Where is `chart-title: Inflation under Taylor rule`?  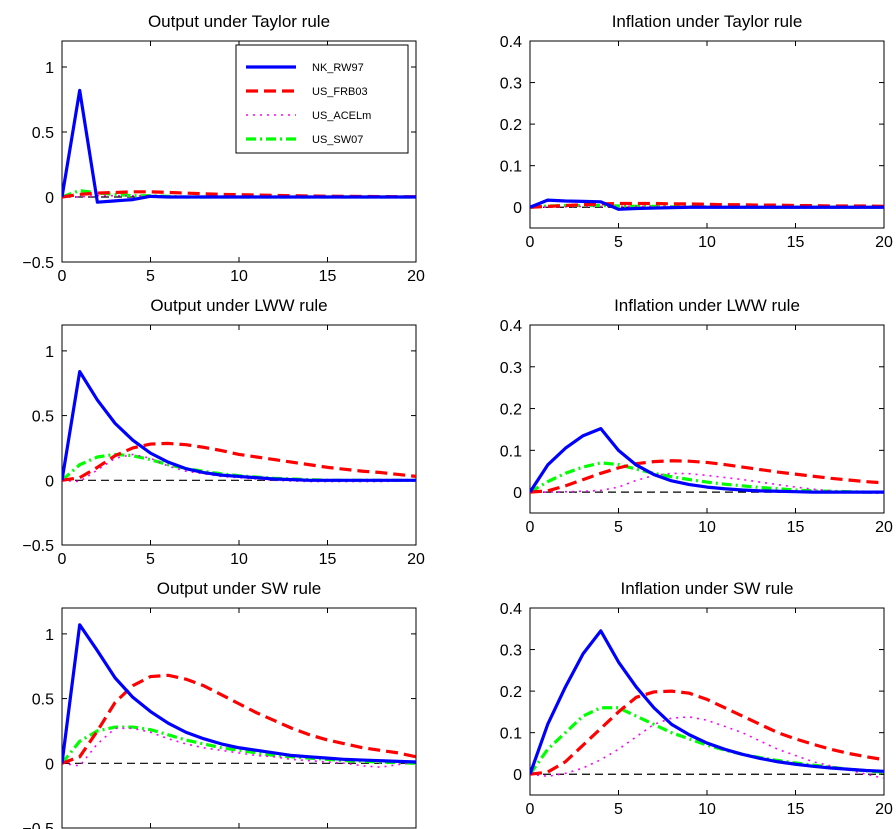
chart-title: Inflation under Taylor rule is located at coordinates (707, 21).